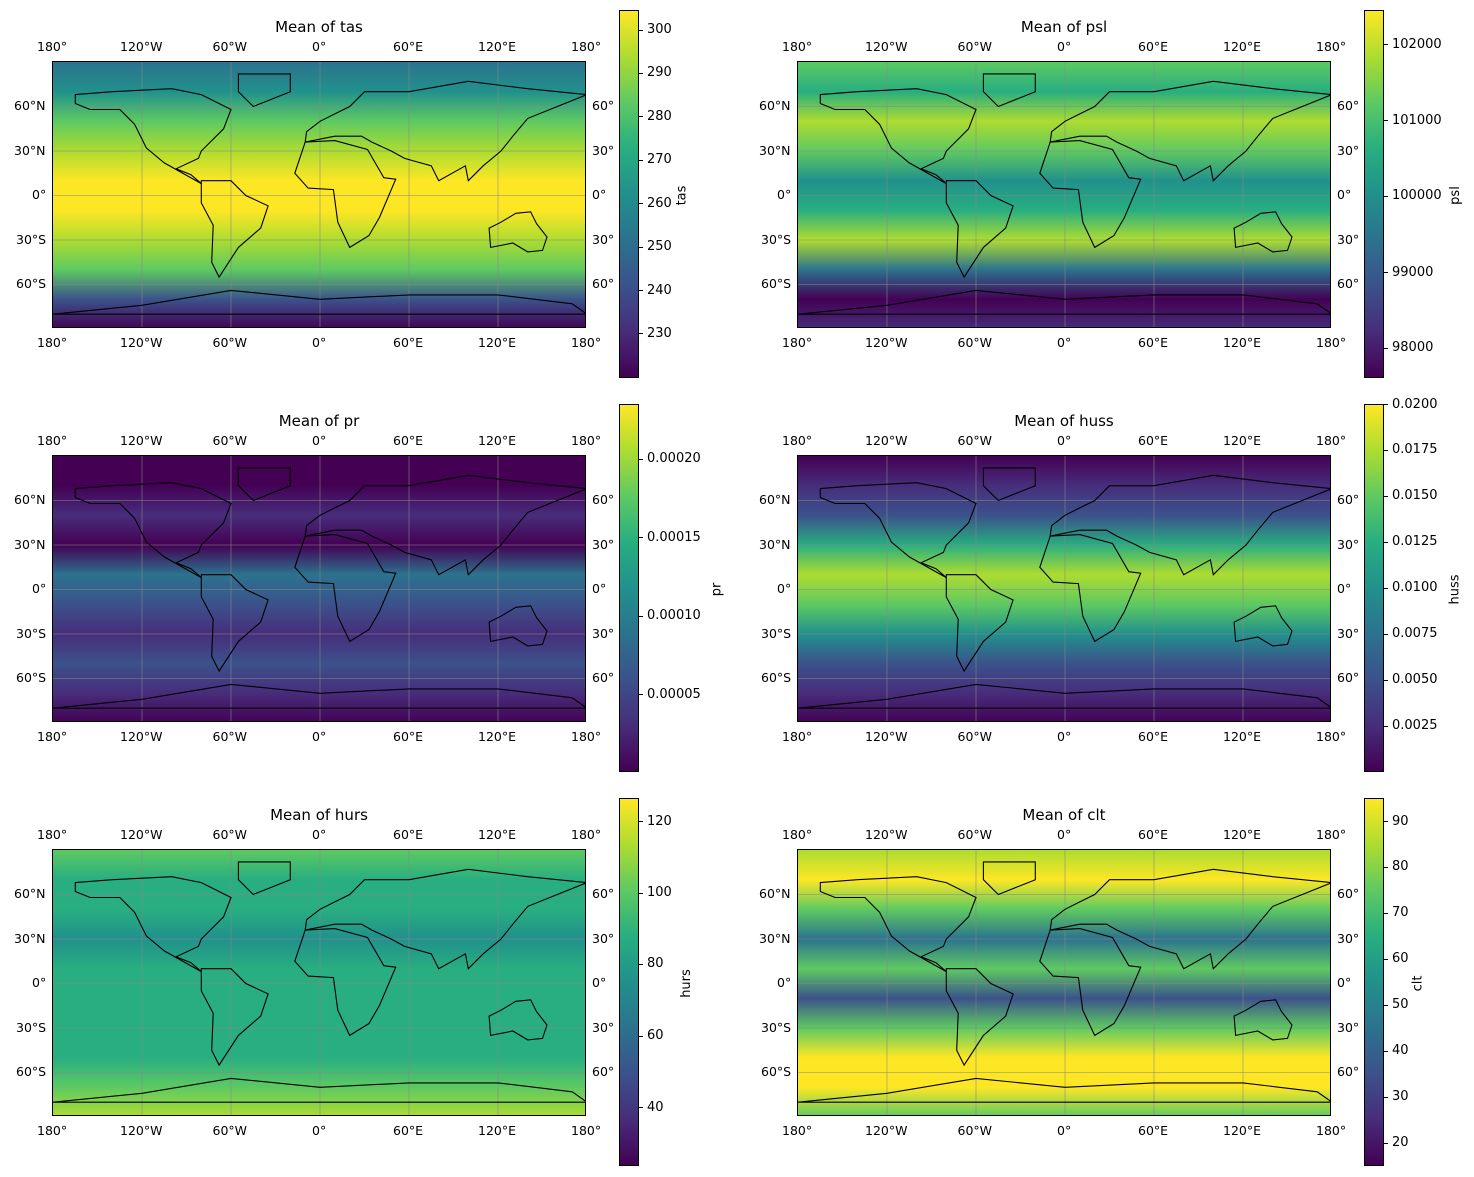  Describe the element at coordinates (1348, 544) in the screenshot. I see `latitude-tick-right: 30°` at that location.